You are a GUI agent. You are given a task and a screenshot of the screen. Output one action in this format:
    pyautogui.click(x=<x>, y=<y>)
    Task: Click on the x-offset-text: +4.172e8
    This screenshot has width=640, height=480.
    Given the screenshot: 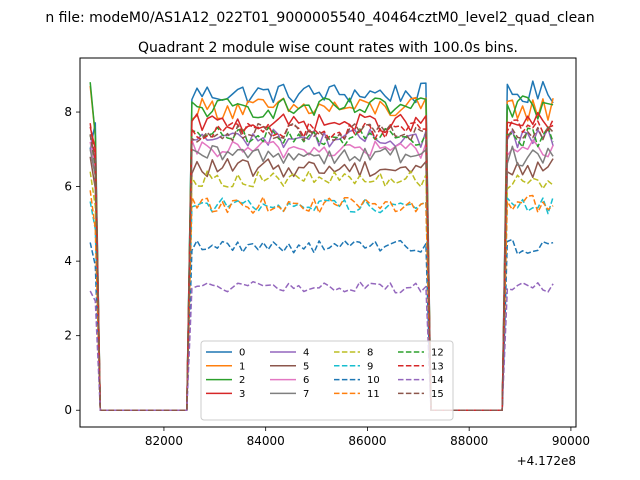 What is the action you would take?
    pyautogui.click(x=546, y=461)
    